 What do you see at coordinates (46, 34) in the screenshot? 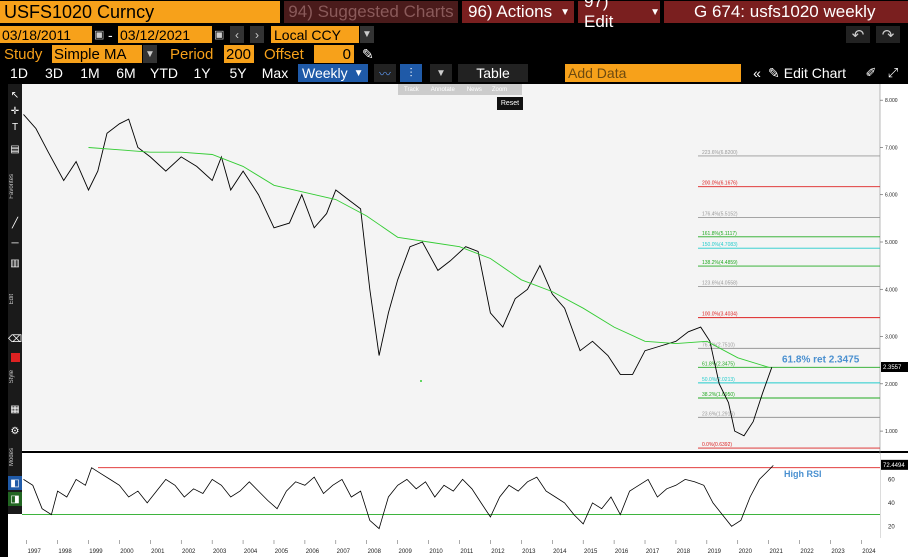
I see `start-date-input: 03/18/2011` at bounding box center [46, 34].